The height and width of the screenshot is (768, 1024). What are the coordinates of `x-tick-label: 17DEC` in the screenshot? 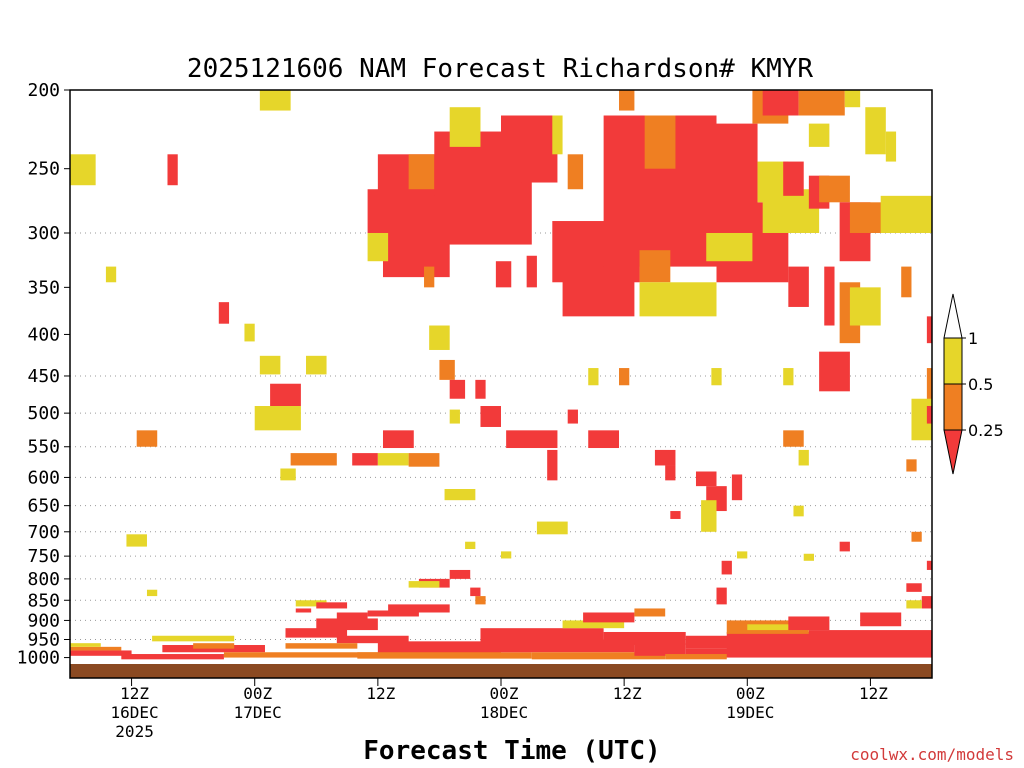 It's located at (258, 712).